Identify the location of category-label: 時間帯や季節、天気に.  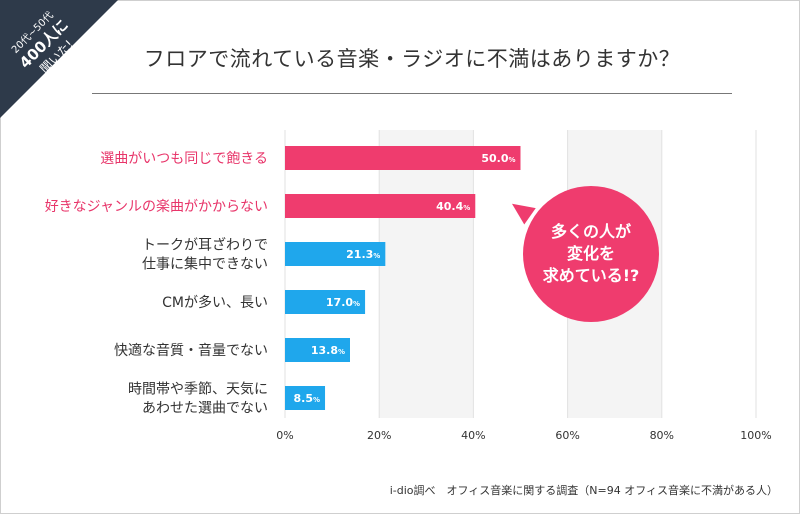
(198, 389).